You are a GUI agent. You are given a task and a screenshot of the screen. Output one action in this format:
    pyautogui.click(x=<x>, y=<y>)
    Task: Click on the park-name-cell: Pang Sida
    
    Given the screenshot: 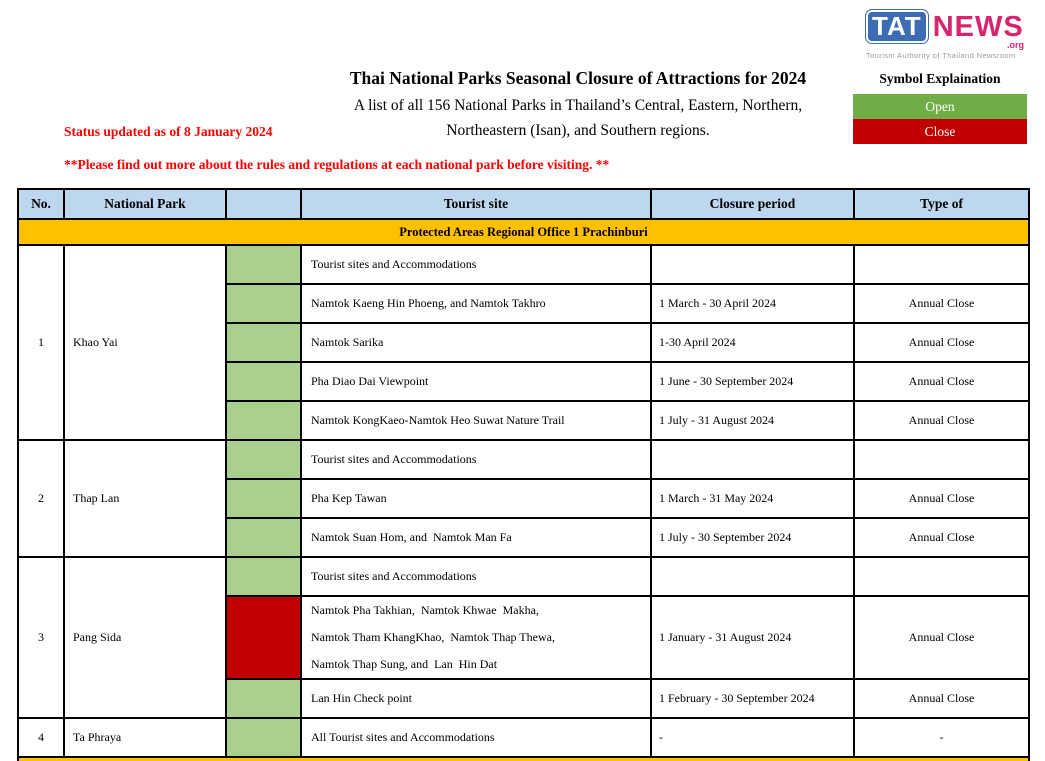 What is the action you would take?
    pyautogui.click(x=145, y=637)
    